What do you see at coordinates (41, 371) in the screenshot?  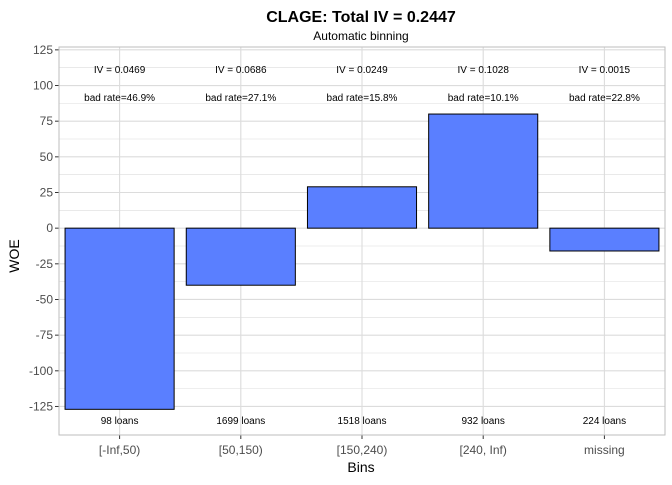 I see `y-tick-label: -100` at bounding box center [41, 371].